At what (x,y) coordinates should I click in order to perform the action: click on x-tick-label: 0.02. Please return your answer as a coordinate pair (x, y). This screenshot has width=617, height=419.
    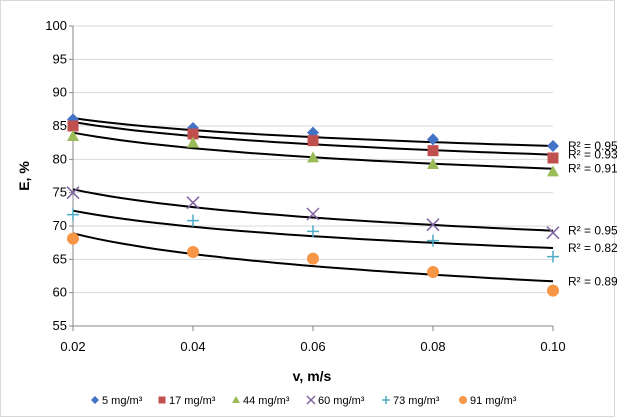
    Looking at the image, I should click on (72, 346).